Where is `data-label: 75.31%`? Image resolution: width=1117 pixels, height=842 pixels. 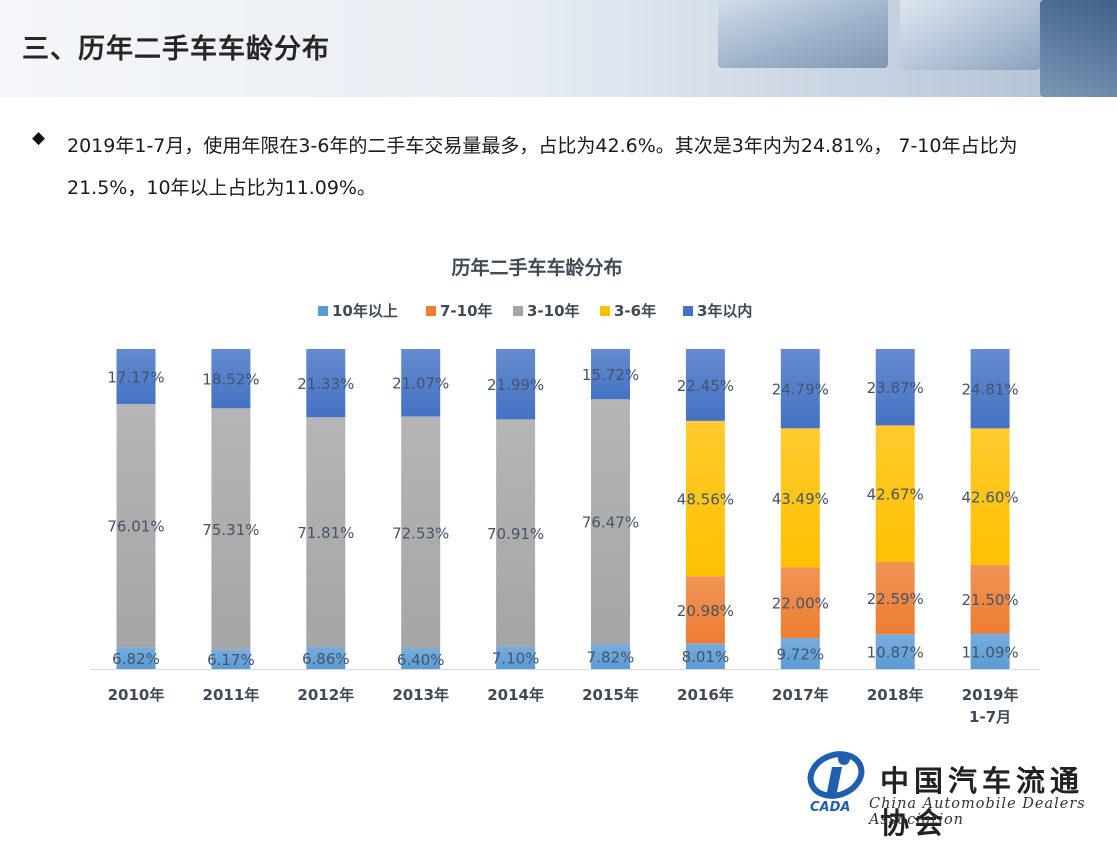 data-label: 75.31% is located at coordinates (230, 530).